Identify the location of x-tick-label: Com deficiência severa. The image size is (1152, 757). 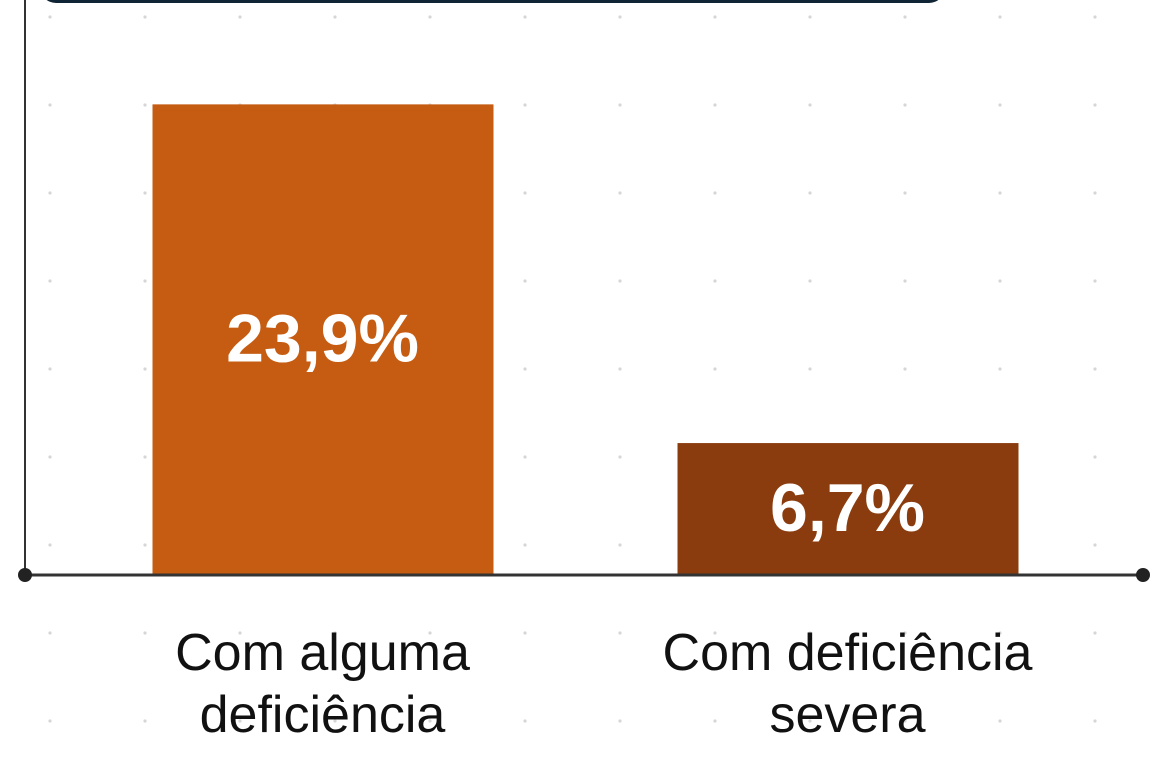
(847, 684).